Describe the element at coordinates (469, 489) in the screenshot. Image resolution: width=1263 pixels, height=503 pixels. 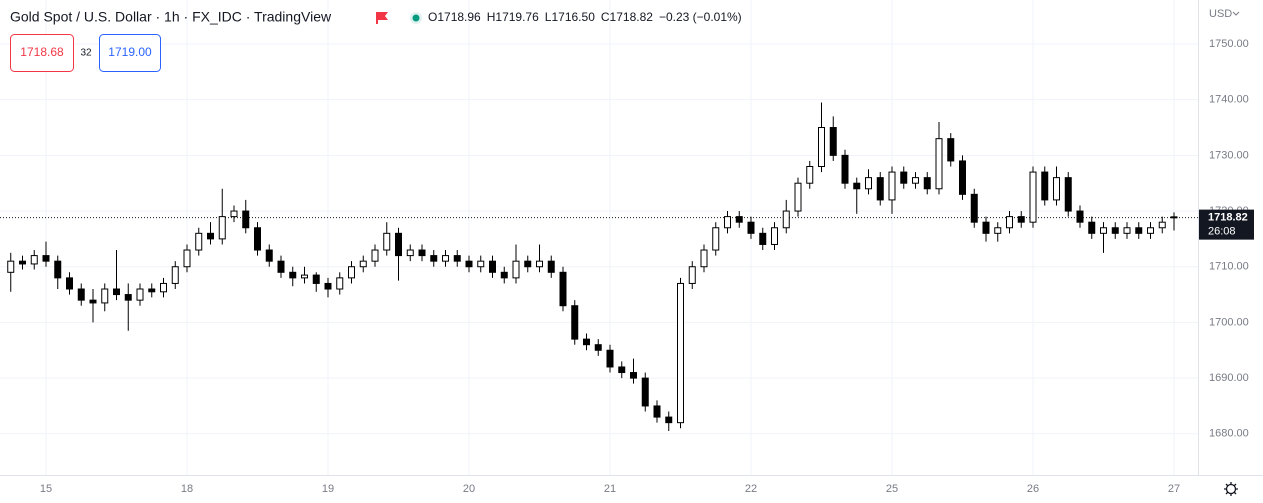
I see `x-tick-label: 20` at that location.